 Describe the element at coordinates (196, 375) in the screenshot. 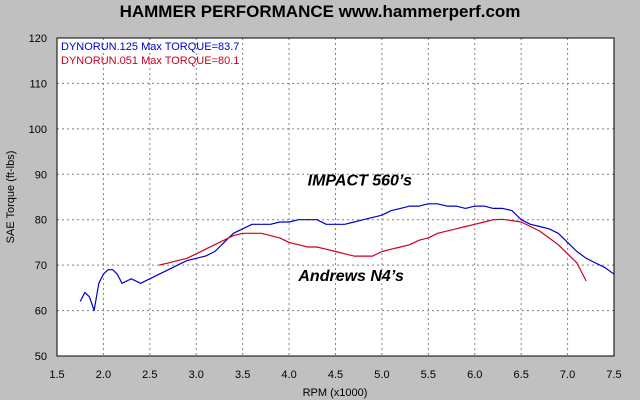

I see `x-tick-label: 3.0` at that location.